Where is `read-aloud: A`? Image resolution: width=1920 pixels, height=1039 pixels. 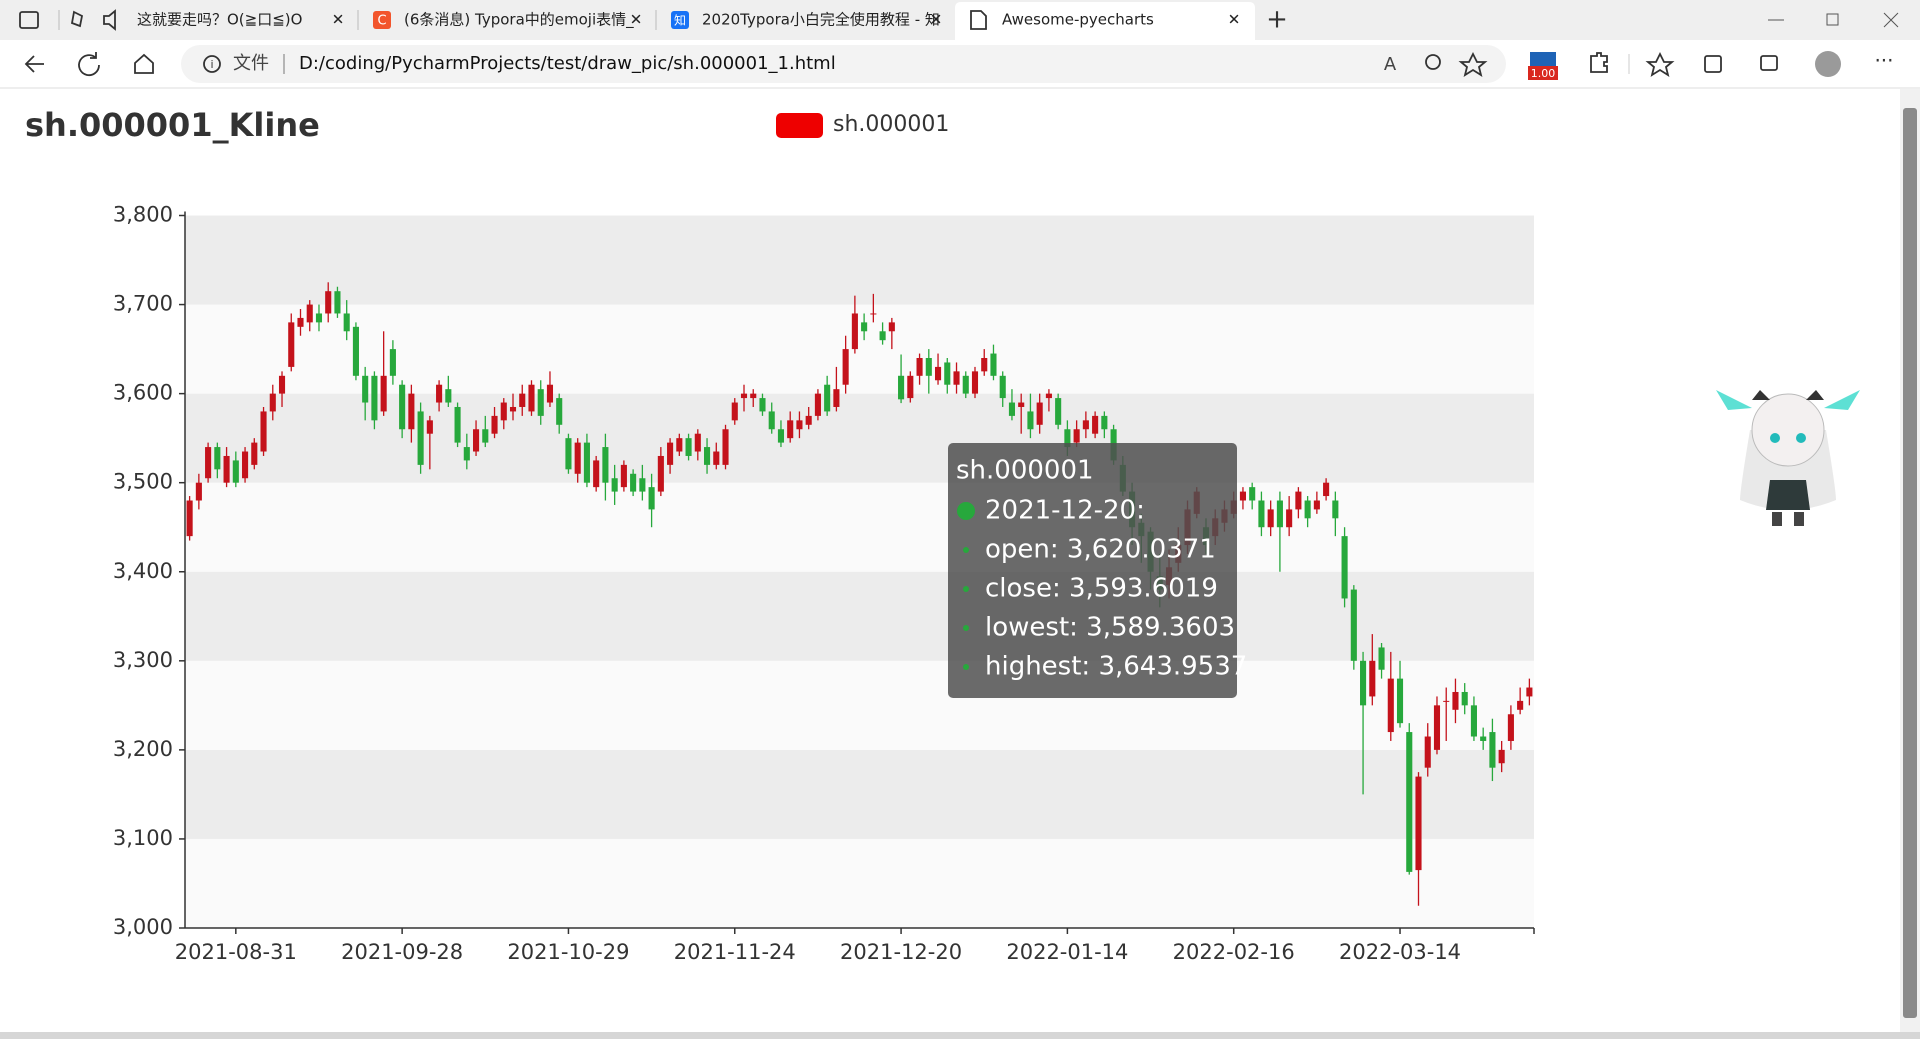 read-aloud: A is located at coordinates (1390, 64).